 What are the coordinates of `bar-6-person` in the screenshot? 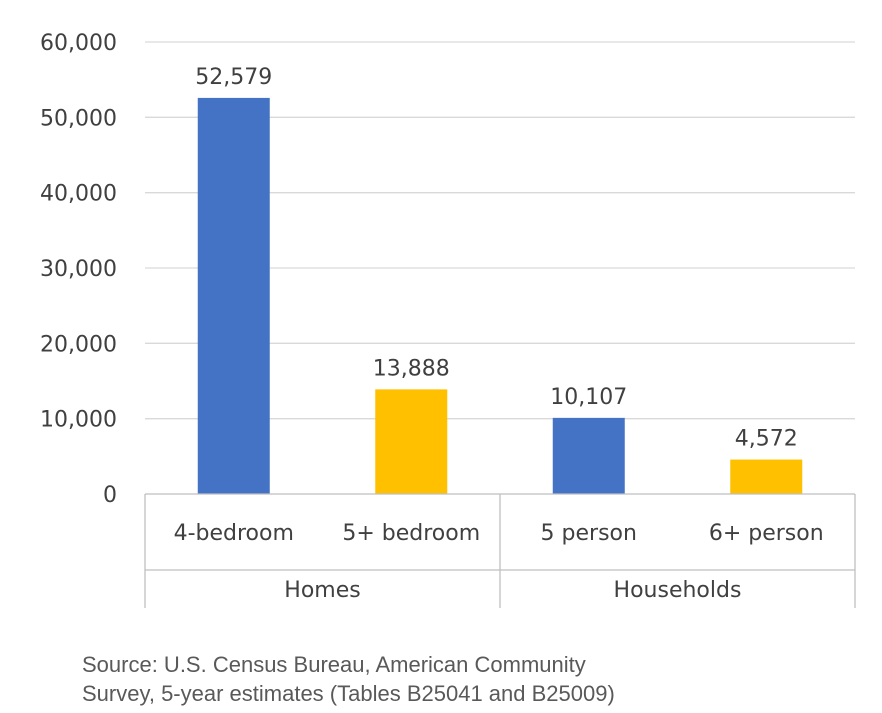 It's located at (766, 476).